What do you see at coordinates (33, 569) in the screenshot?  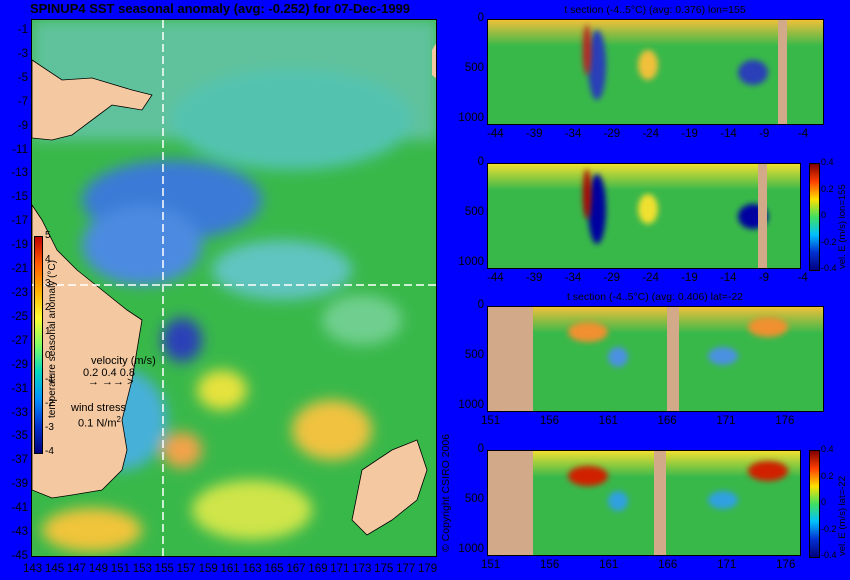 I see `map-x-tick: 143` at bounding box center [33, 569].